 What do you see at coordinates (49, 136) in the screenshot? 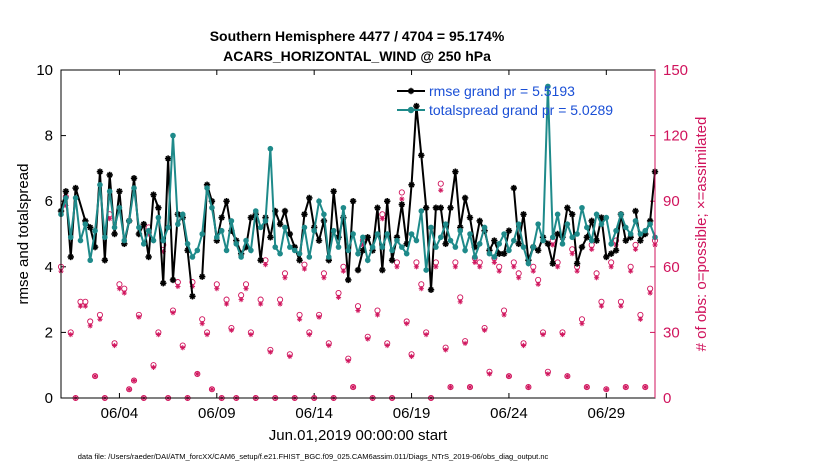
I see `y-left-tick-label: 8` at bounding box center [49, 136].